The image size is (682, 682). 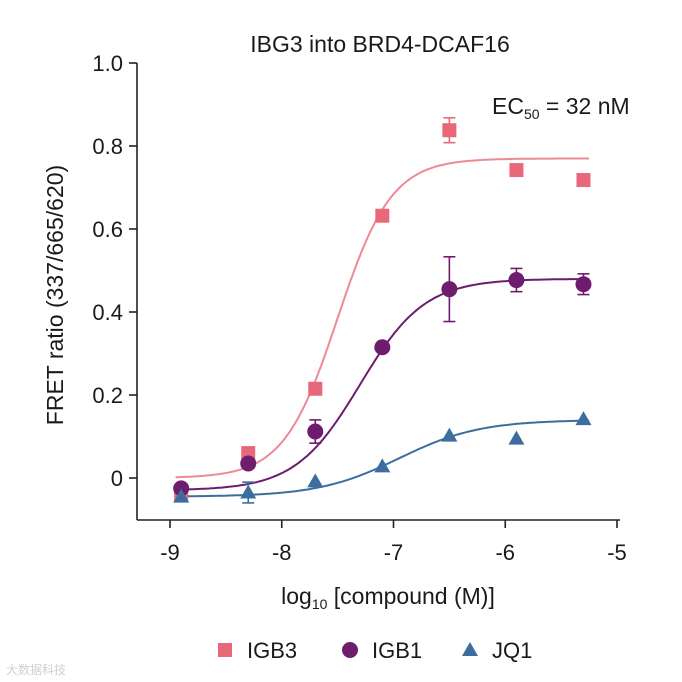 I want to click on x-ticks: -9 -8 -7 -6 -5, so click(x=393, y=542).